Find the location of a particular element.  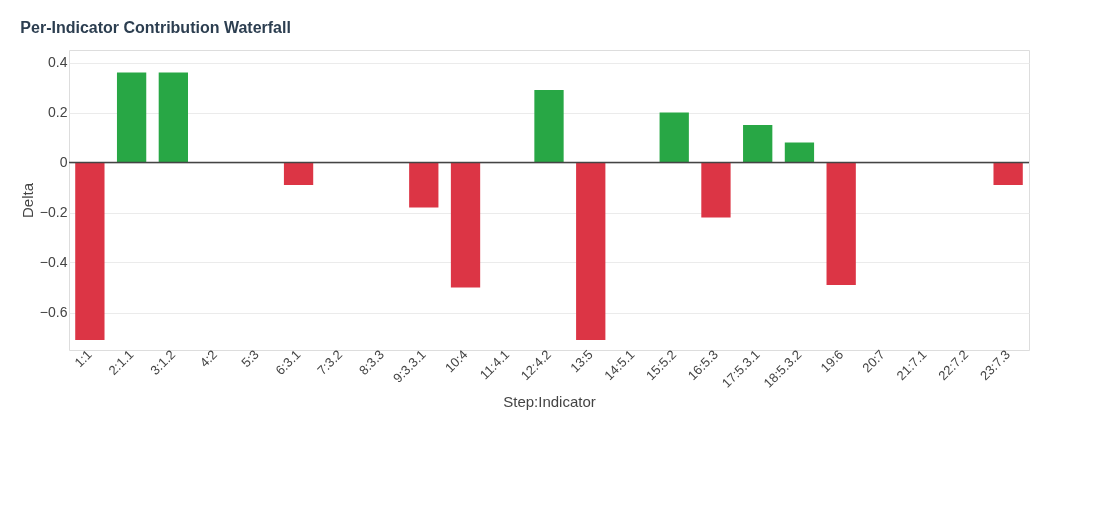

x-tick-label: 4:2 is located at coordinates (208, 358).